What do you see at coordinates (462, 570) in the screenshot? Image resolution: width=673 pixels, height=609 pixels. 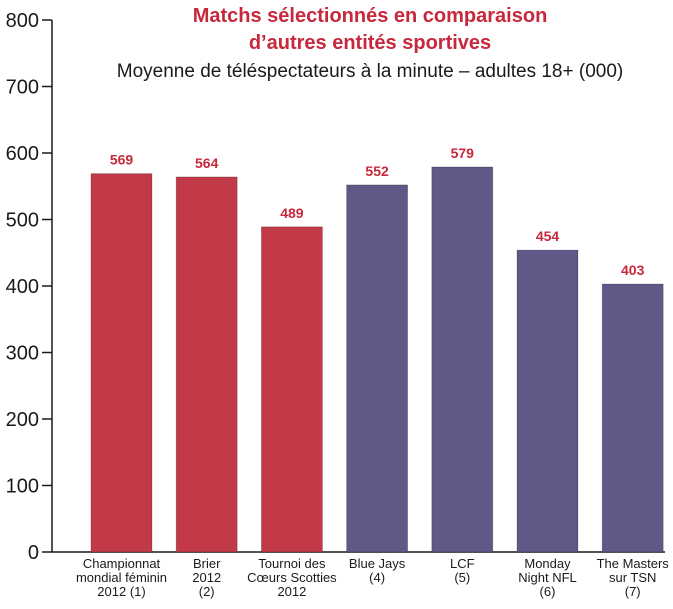 I see `category-label: LCF (5)` at bounding box center [462, 570].